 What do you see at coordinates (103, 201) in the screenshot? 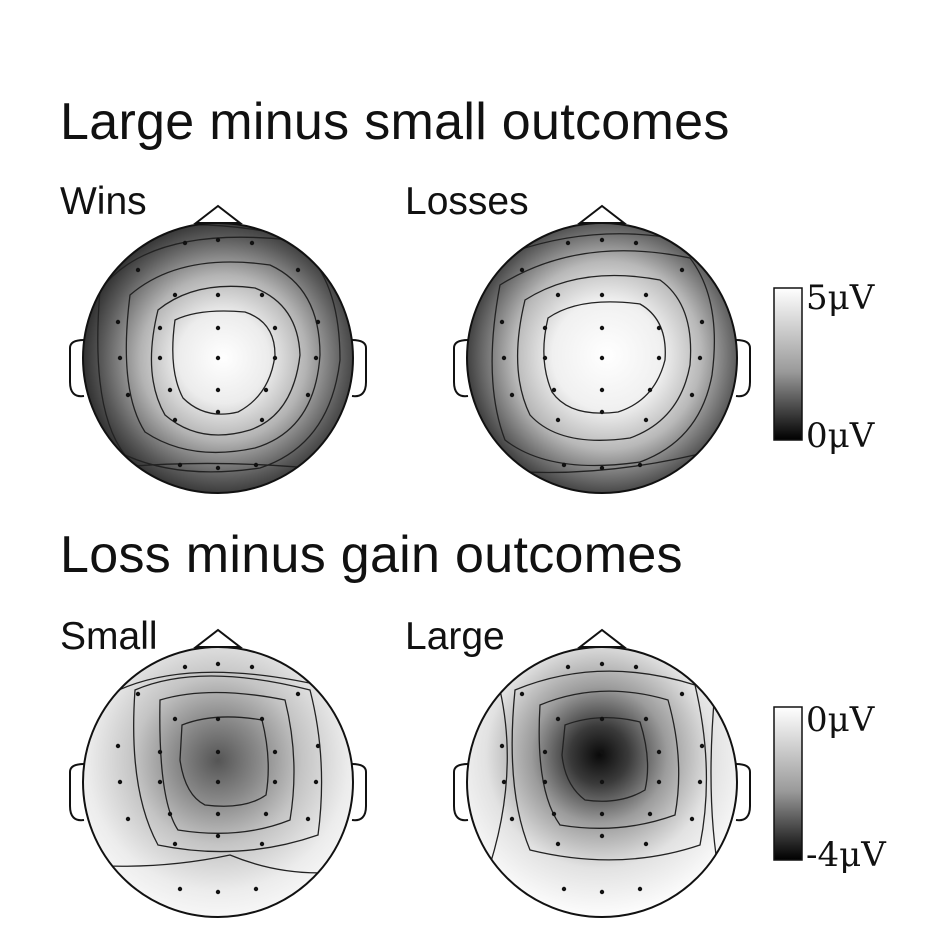
I see `panel-label-wins: Wins` at bounding box center [103, 201].